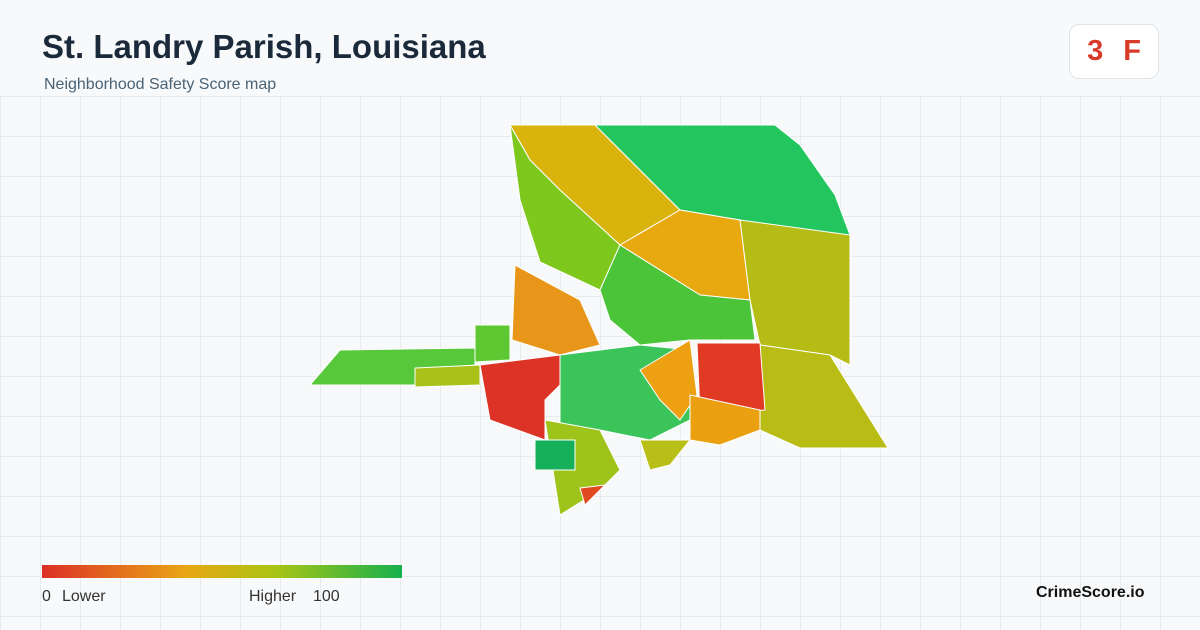 Image resolution: width=1200 pixels, height=630 pixels. Describe the element at coordinates (1095, 51) in the screenshot. I see `score: 3` at that location.